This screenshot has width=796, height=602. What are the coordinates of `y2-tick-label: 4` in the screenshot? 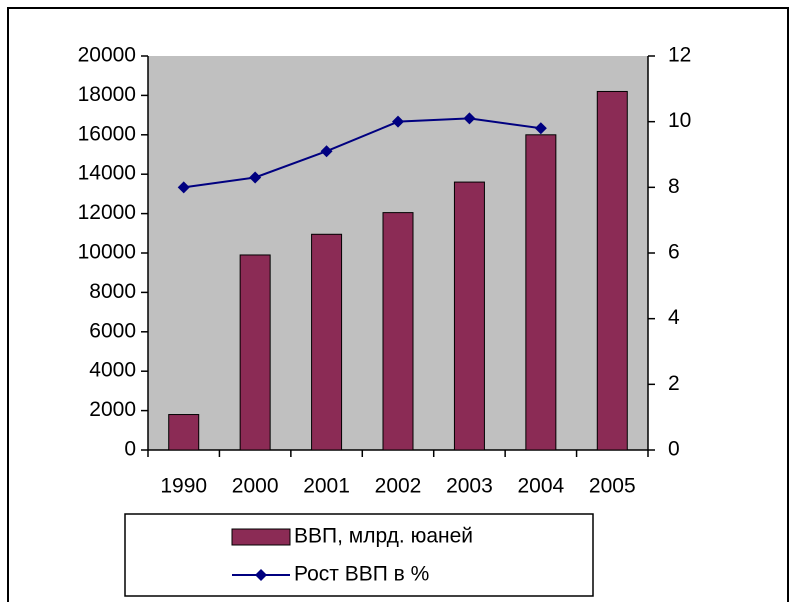 It's located at (674, 317).